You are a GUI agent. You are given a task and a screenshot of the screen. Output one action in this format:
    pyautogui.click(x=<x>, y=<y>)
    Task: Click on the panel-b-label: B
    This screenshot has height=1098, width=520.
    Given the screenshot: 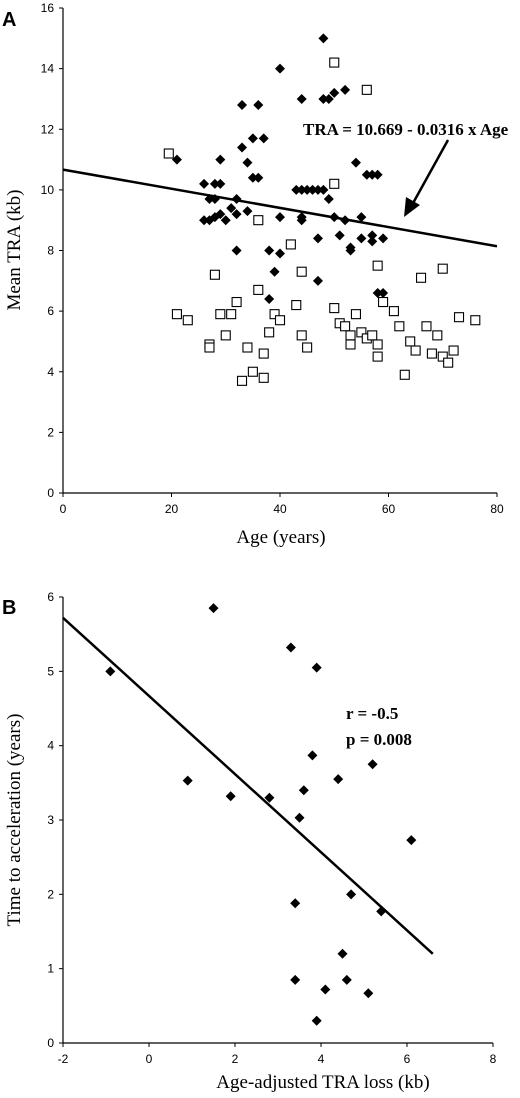 What is the action you would take?
    pyautogui.click(x=9, y=608)
    